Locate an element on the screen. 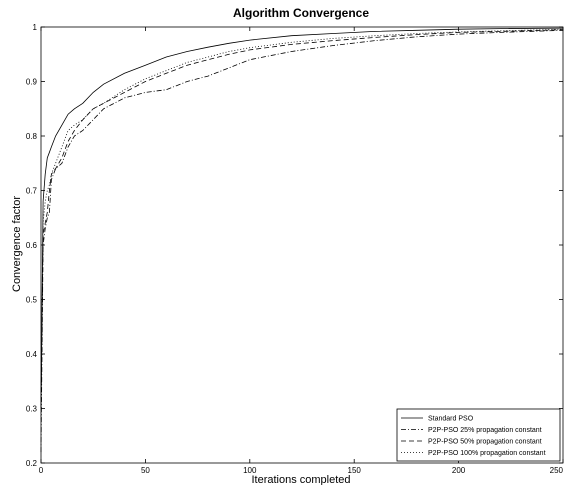  x-tick-label: 200 is located at coordinates (459, 470).